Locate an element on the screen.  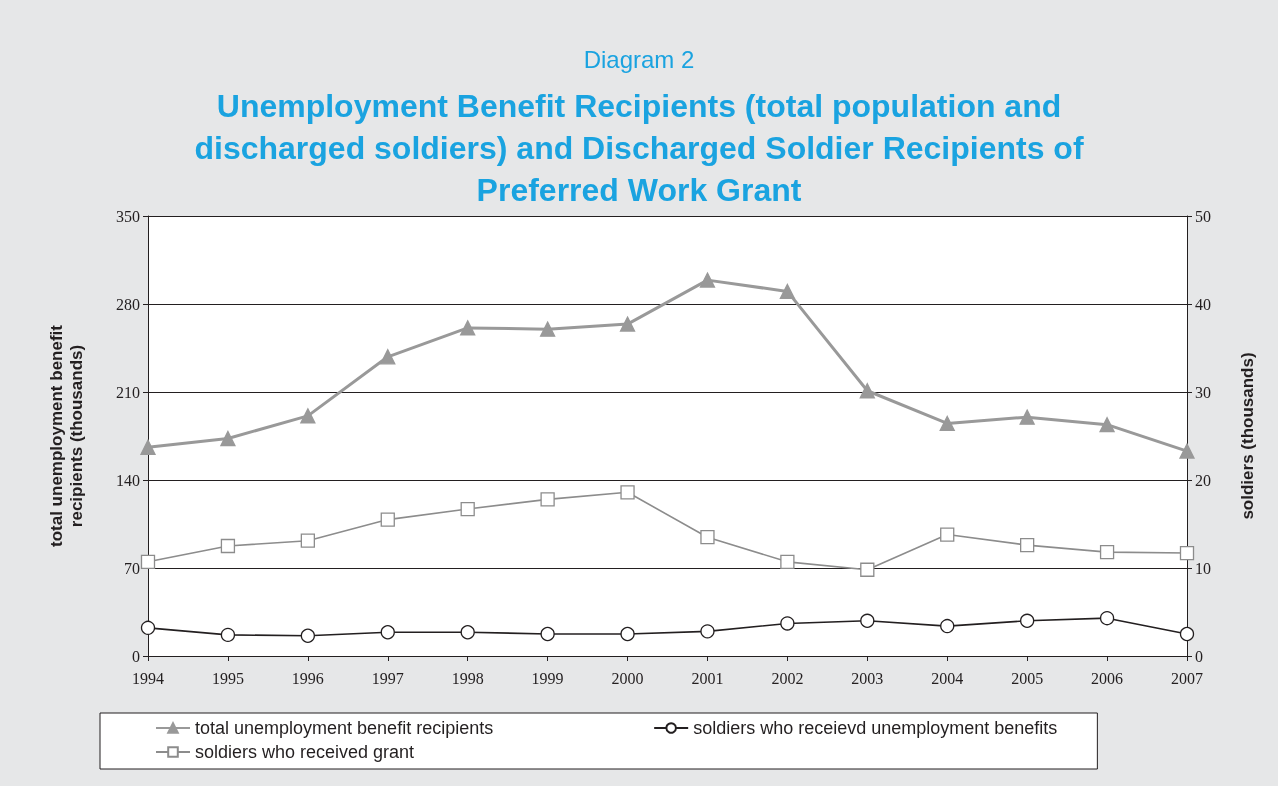
y-tick-label: 0 is located at coordinates (136, 656).